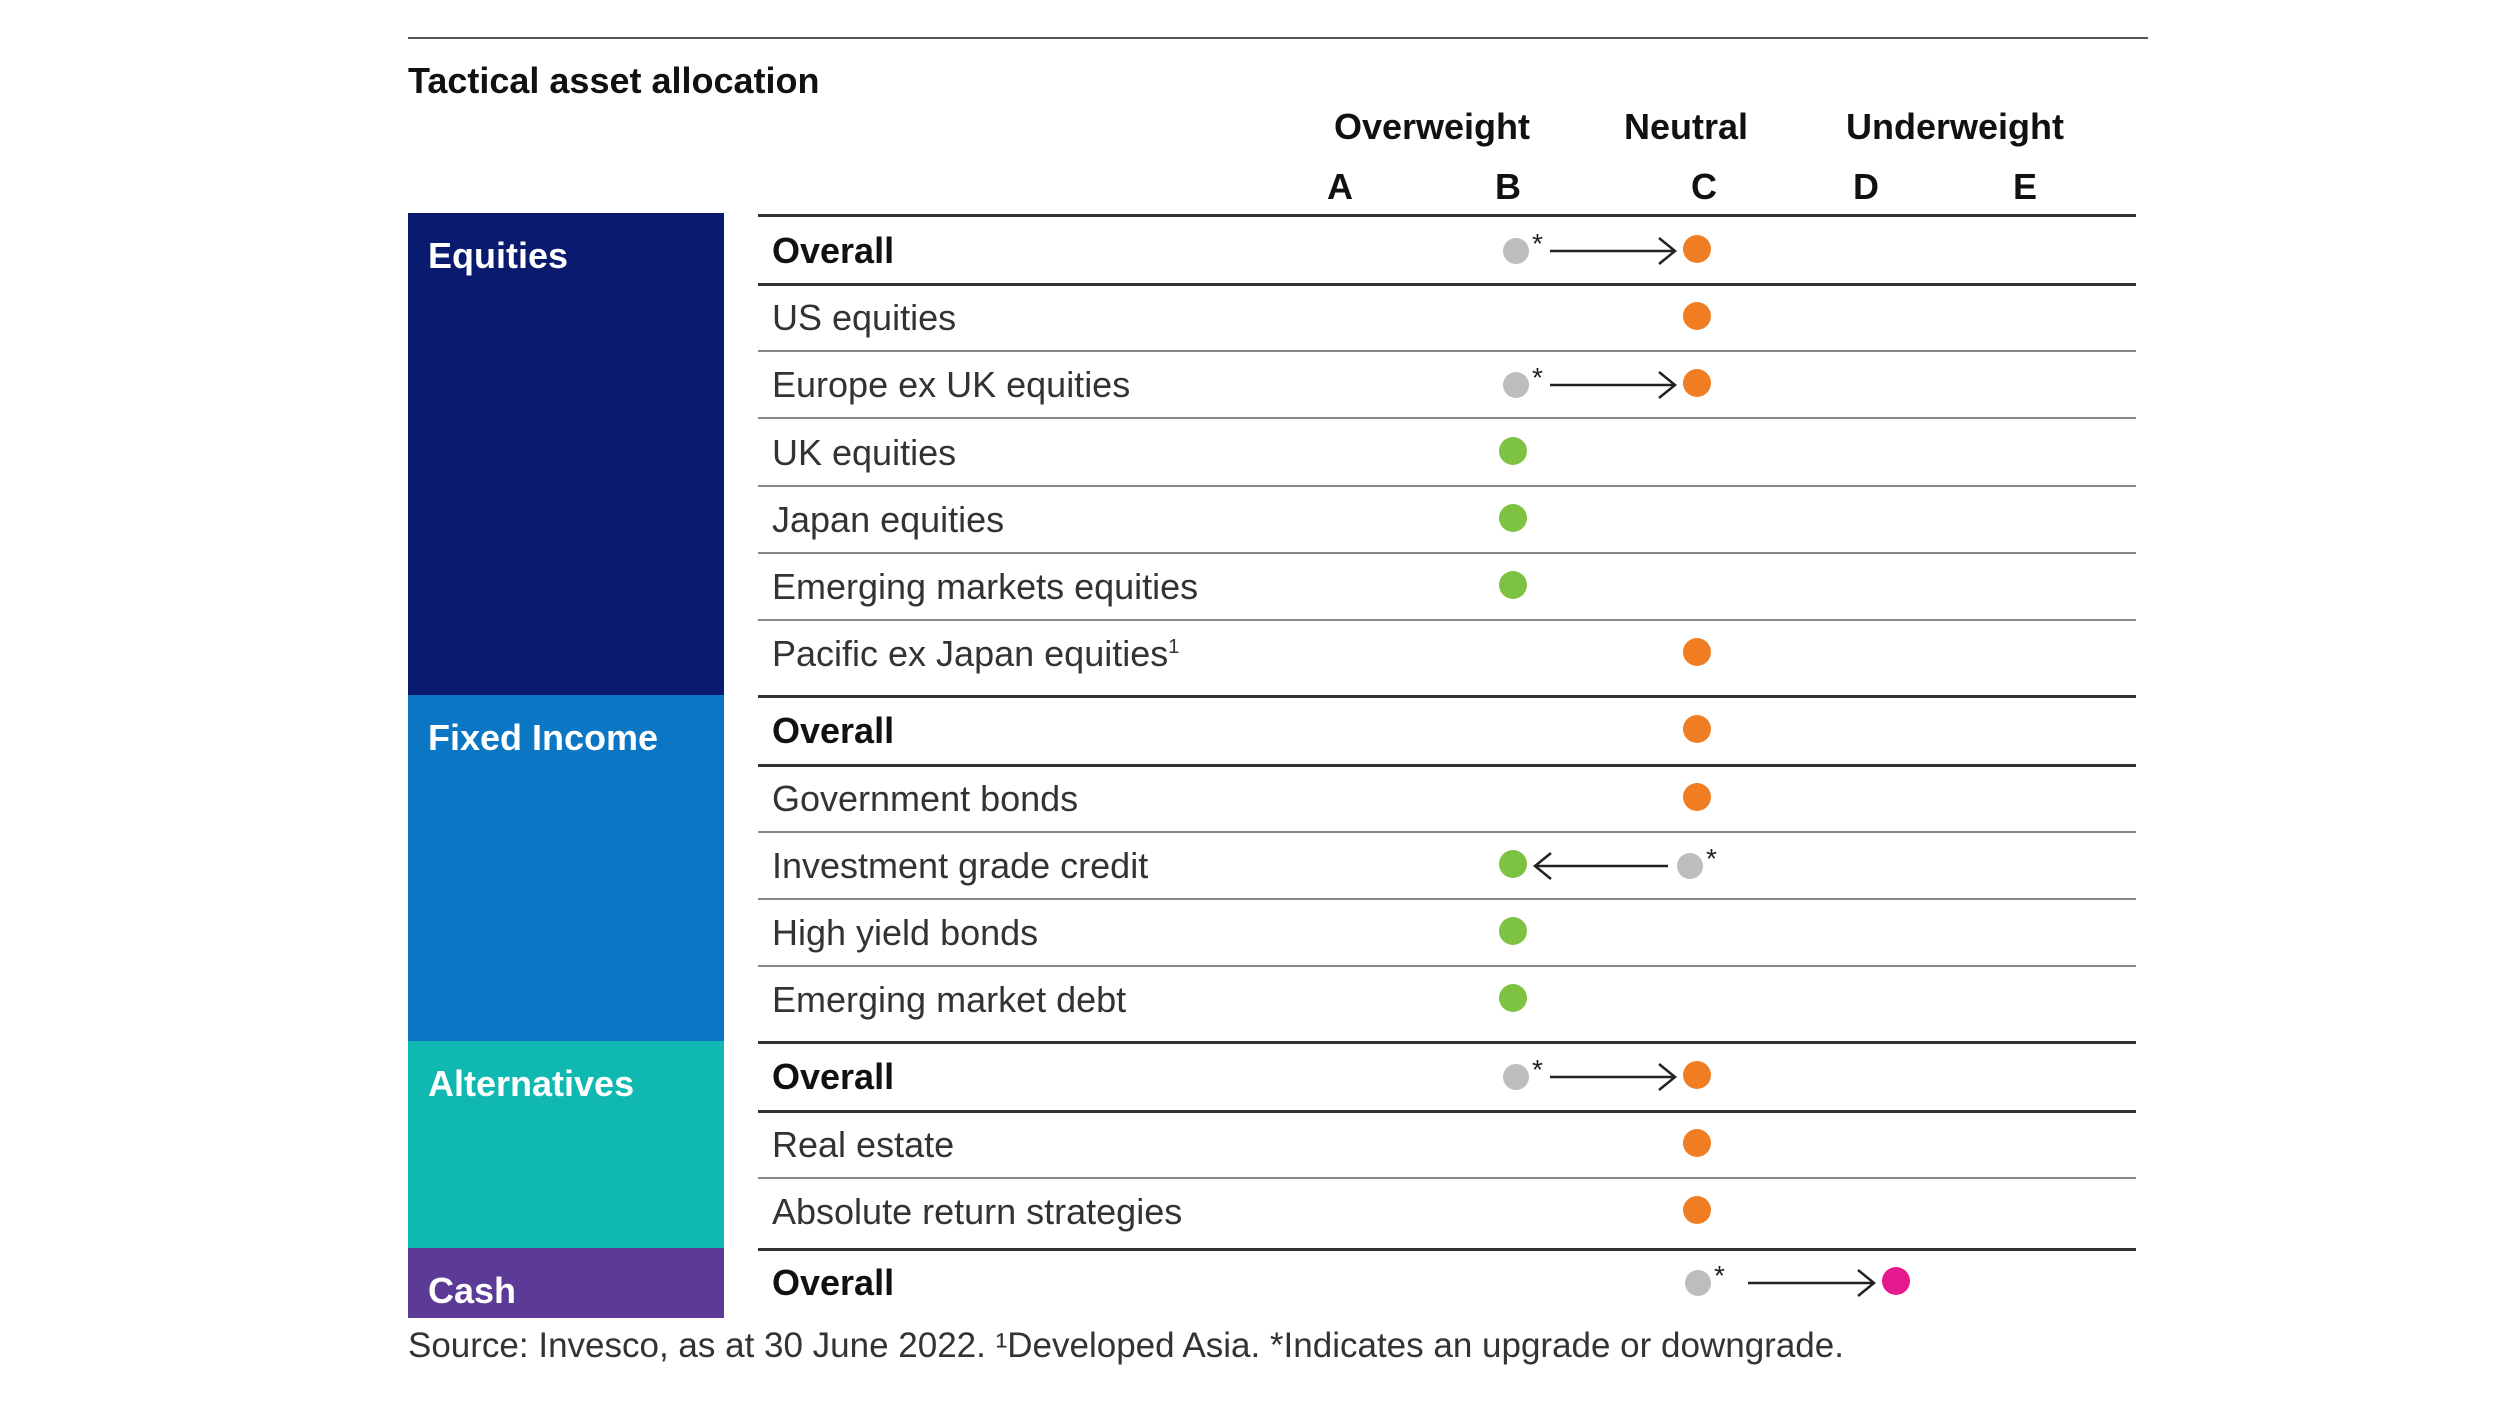  I want to click on footnote-marker: 1, so click(1174, 647).